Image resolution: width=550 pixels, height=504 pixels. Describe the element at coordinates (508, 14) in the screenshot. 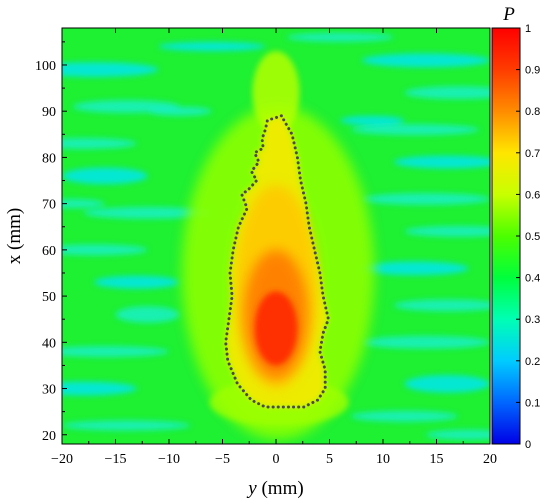

I see `colorbar-title: P` at that location.